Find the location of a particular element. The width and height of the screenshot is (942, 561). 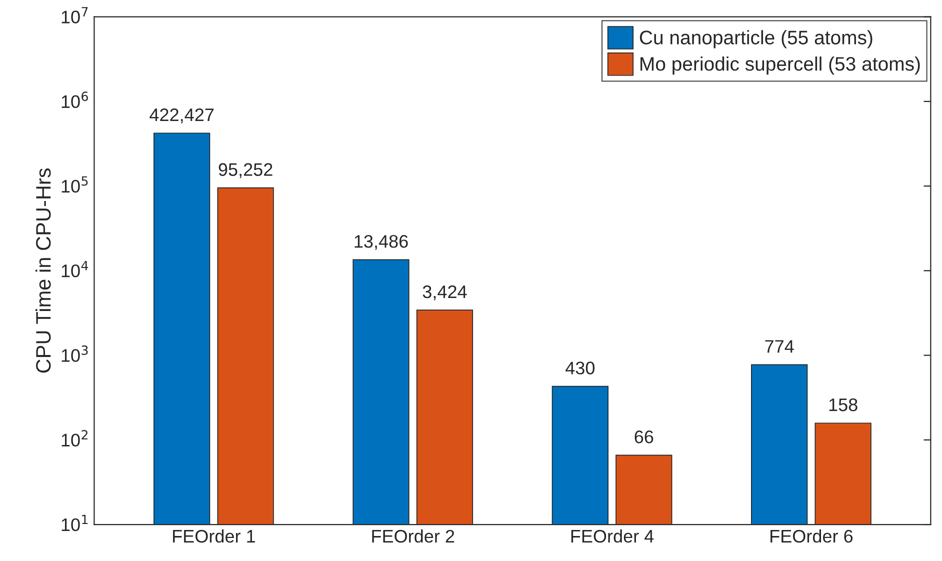

data-label: 158 is located at coordinates (843, 405).